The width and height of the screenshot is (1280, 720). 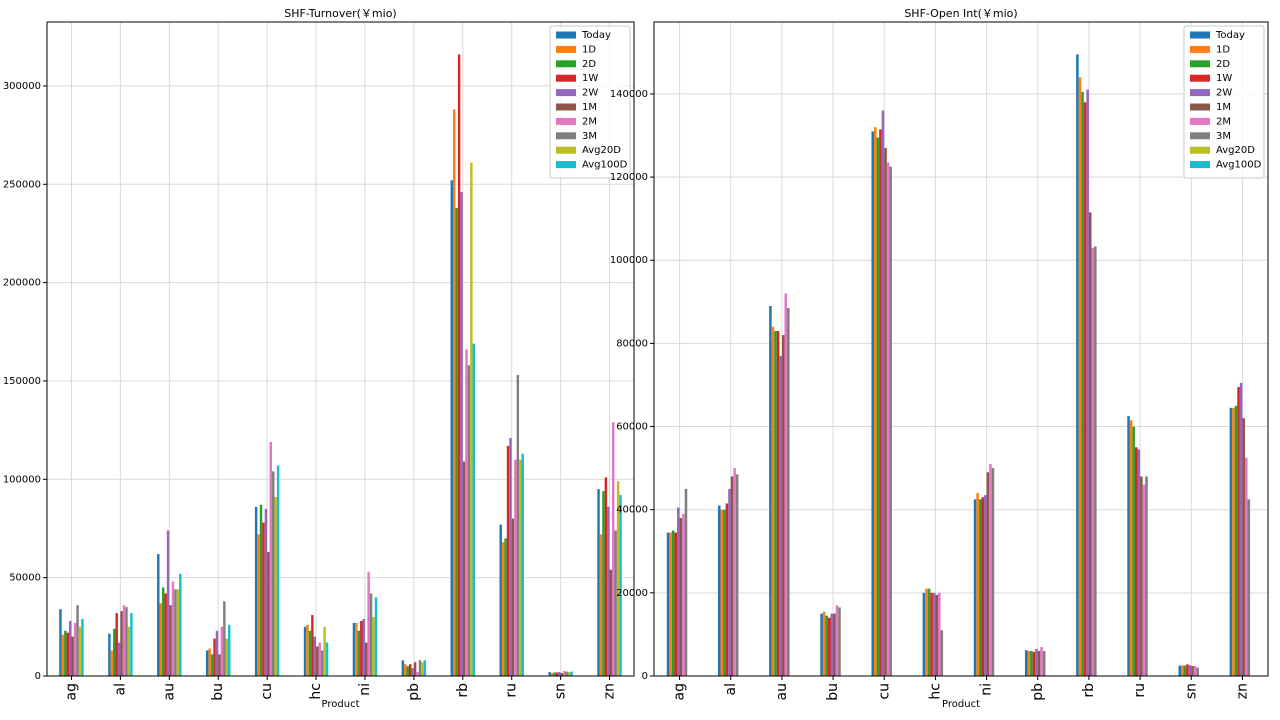 What do you see at coordinates (22, 86) in the screenshot?
I see `y-tick-label: 300000` at bounding box center [22, 86].